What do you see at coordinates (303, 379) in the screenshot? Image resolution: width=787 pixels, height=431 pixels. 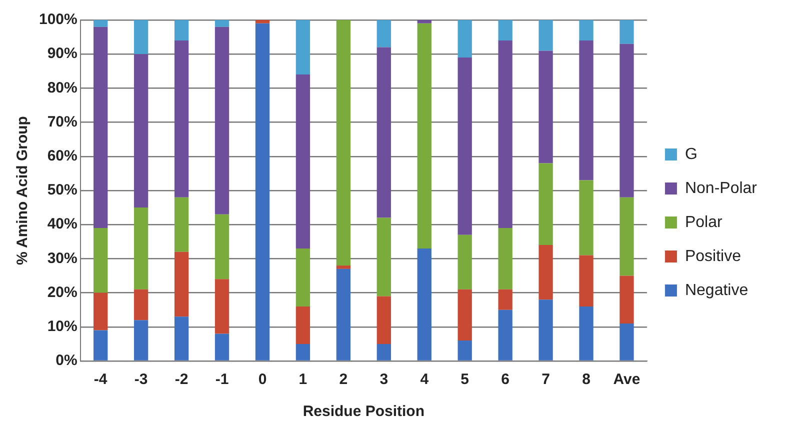 I see `x-tick-label: 1` at bounding box center [303, 379].